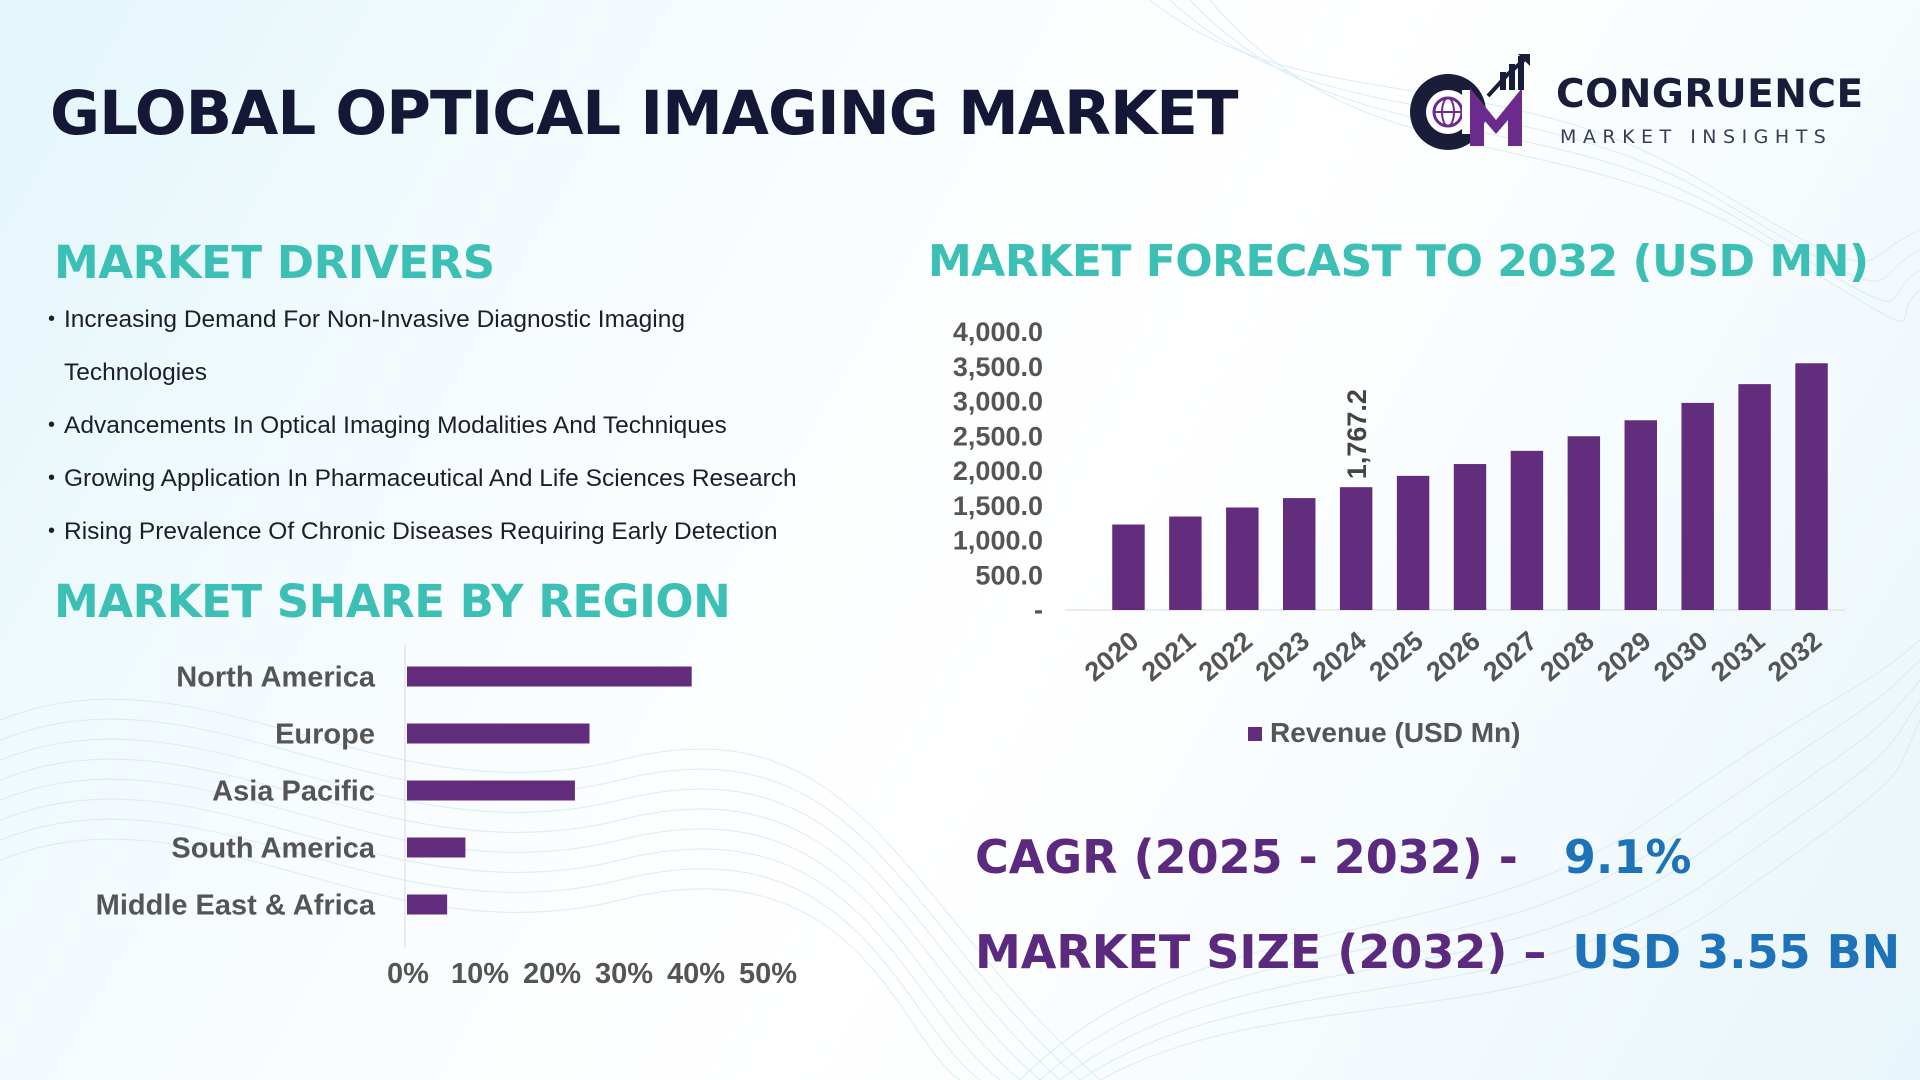 Image resolution: width=1920 pixels, height=1080 pixels. I want to click on forecast-title: MARKET FORECAST TO 2032 (USD MN), so click(1398, 261).